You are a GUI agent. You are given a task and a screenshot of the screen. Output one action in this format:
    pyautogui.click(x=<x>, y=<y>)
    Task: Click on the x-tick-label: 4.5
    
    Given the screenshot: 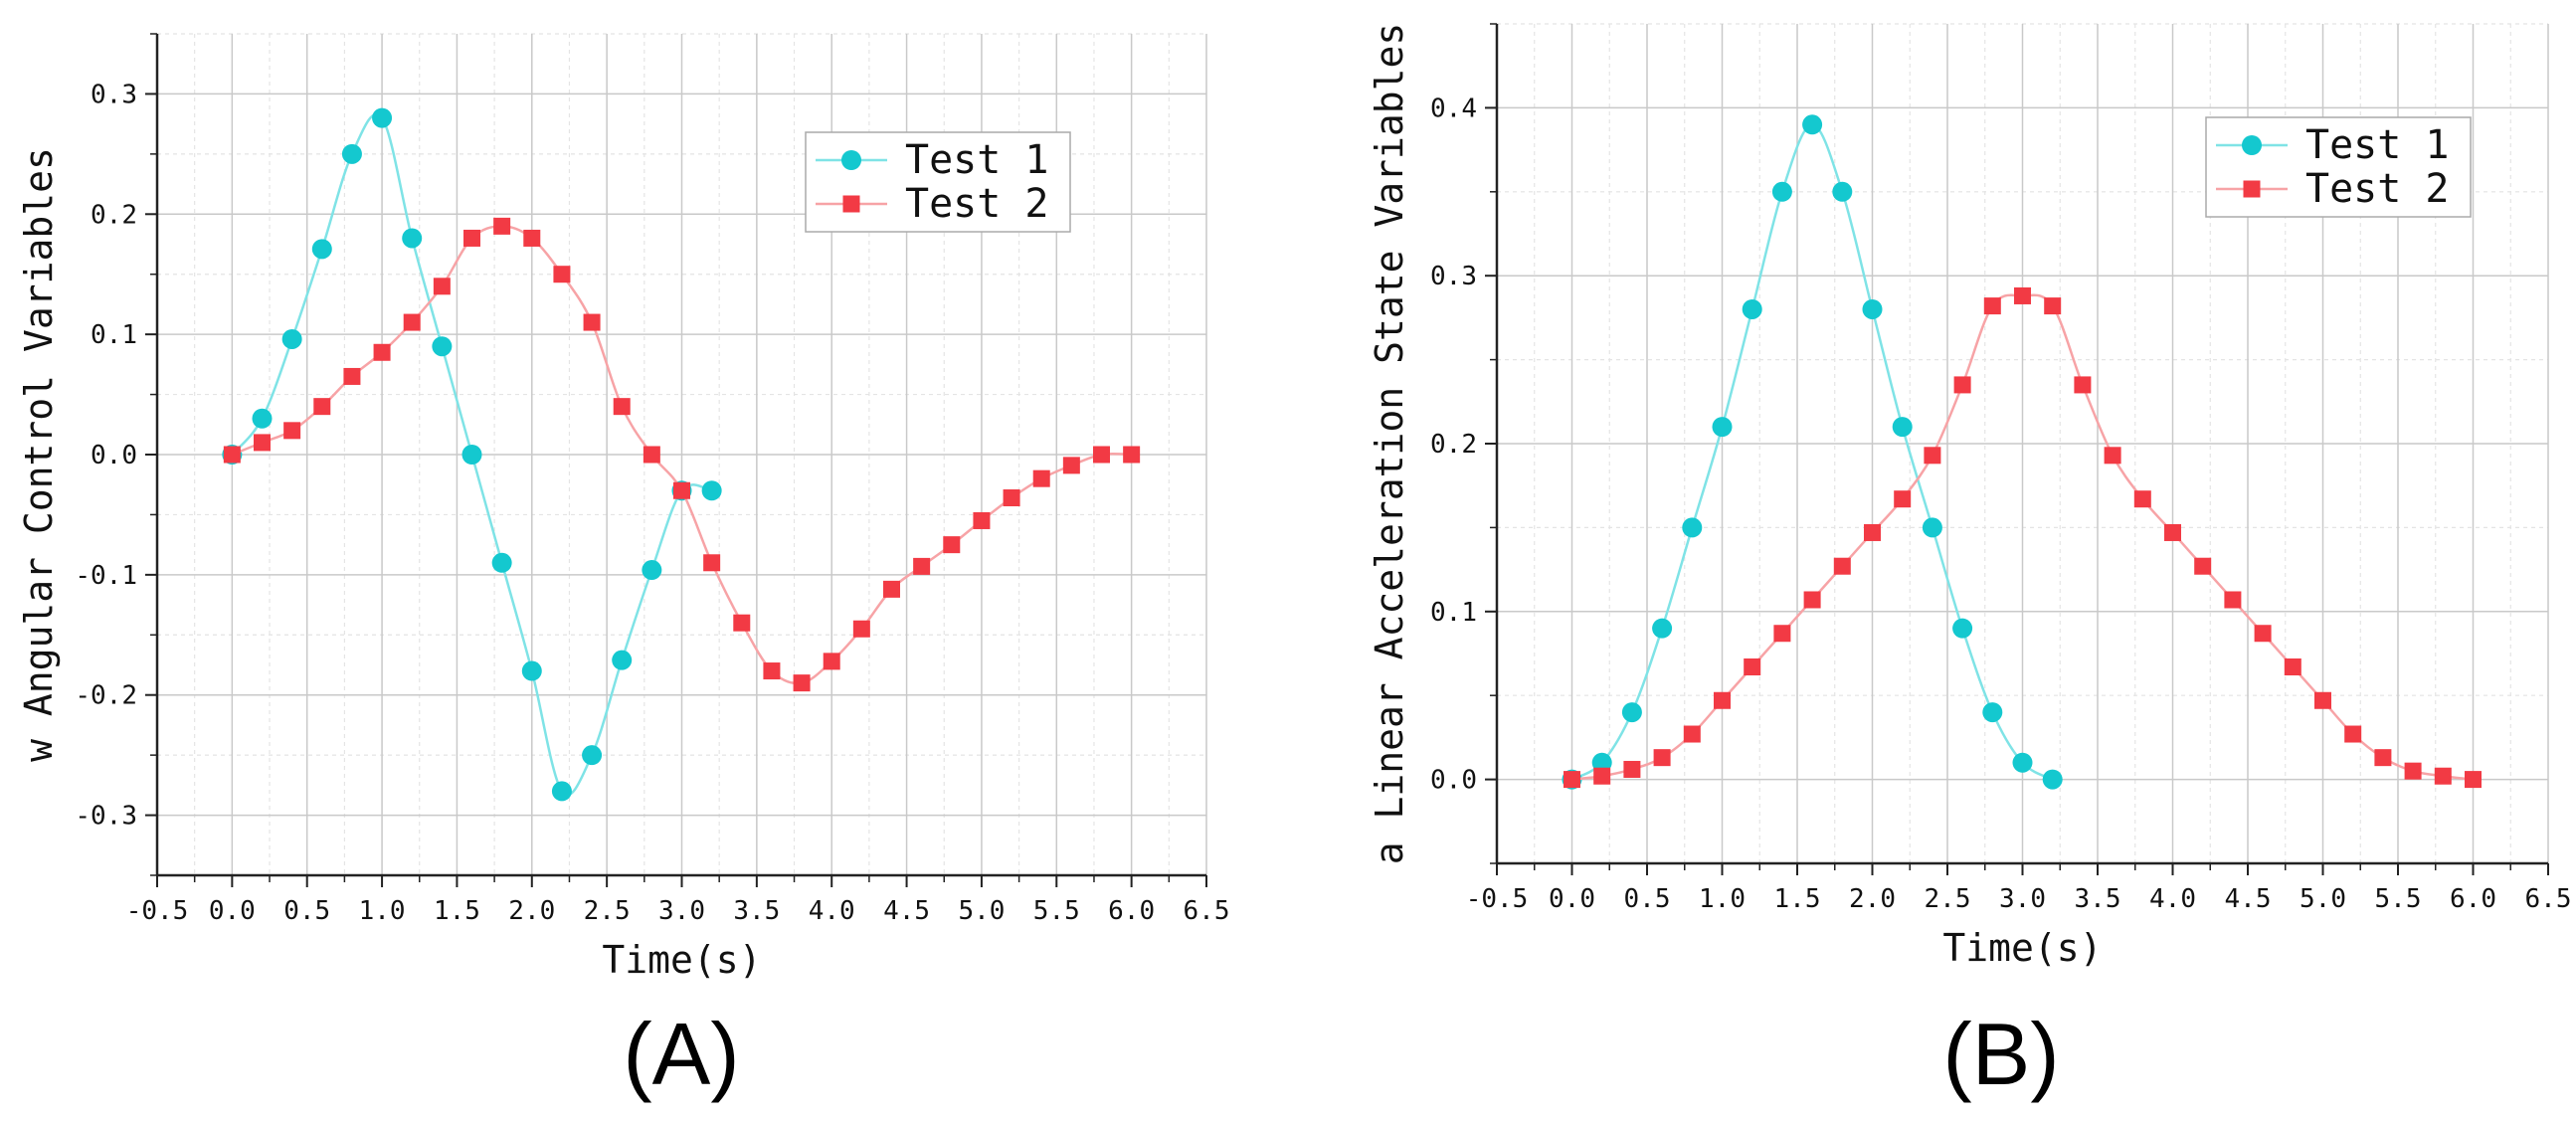 What is the action you would take?
    pyautogui.click(x=906, y=911)
    